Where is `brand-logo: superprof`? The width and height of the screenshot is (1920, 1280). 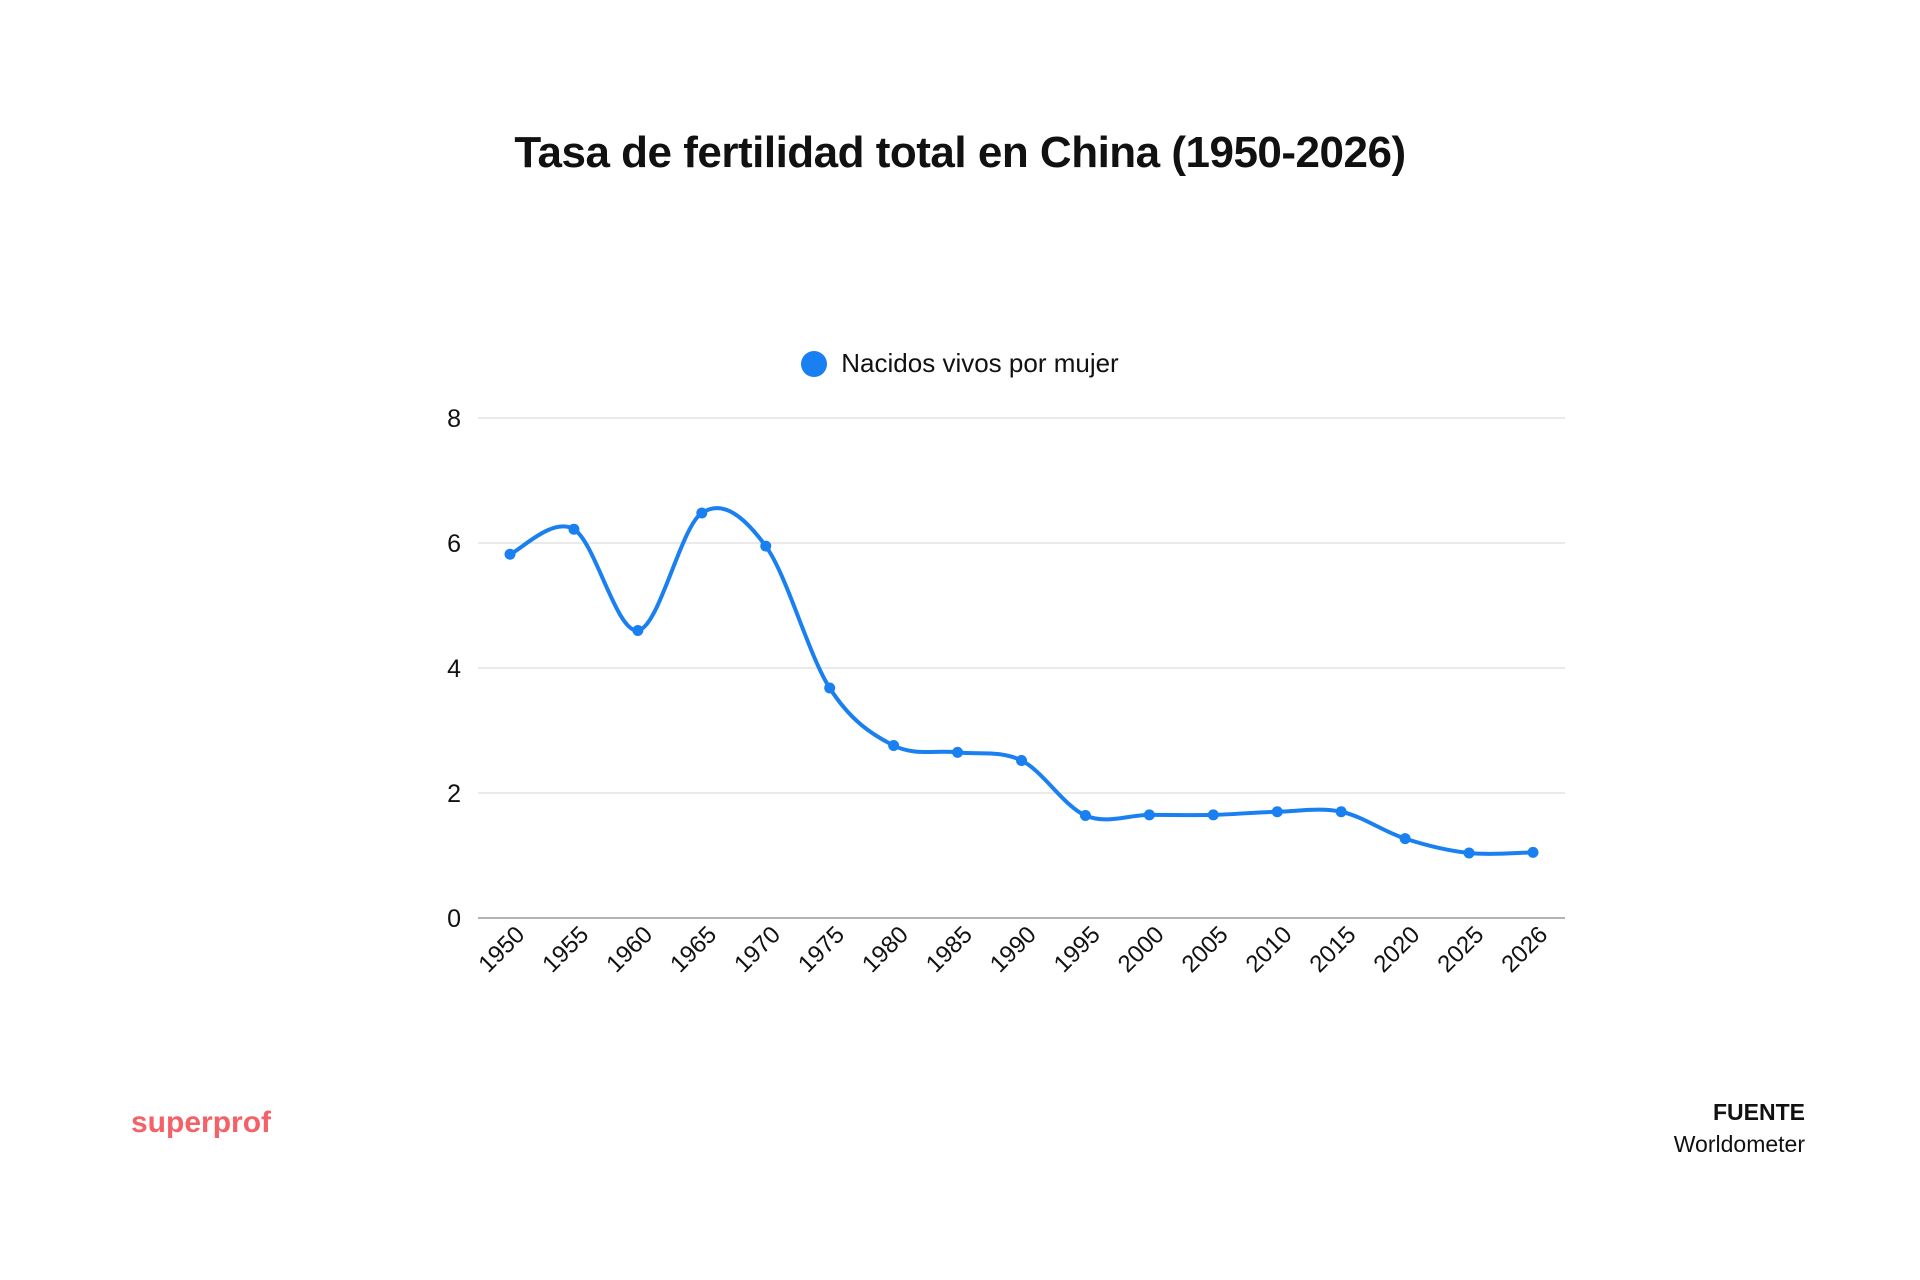 brand-logo: superprof is located at coordinates (201, 1122).